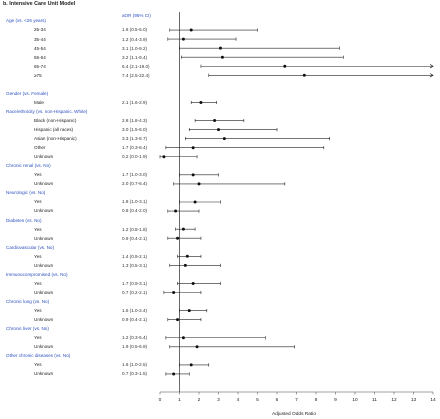 The image size is (440, 419). Describe the element at coordinates (316, 400) in the screenshot. I see `x-tick-label: 8` at that location.